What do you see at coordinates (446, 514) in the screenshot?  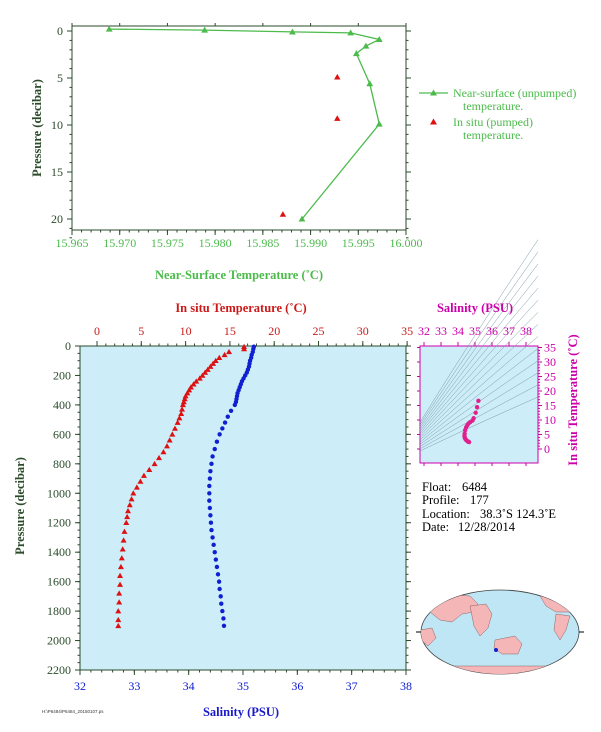 I see `location-label: Location:` at bounding box center [446, 514].